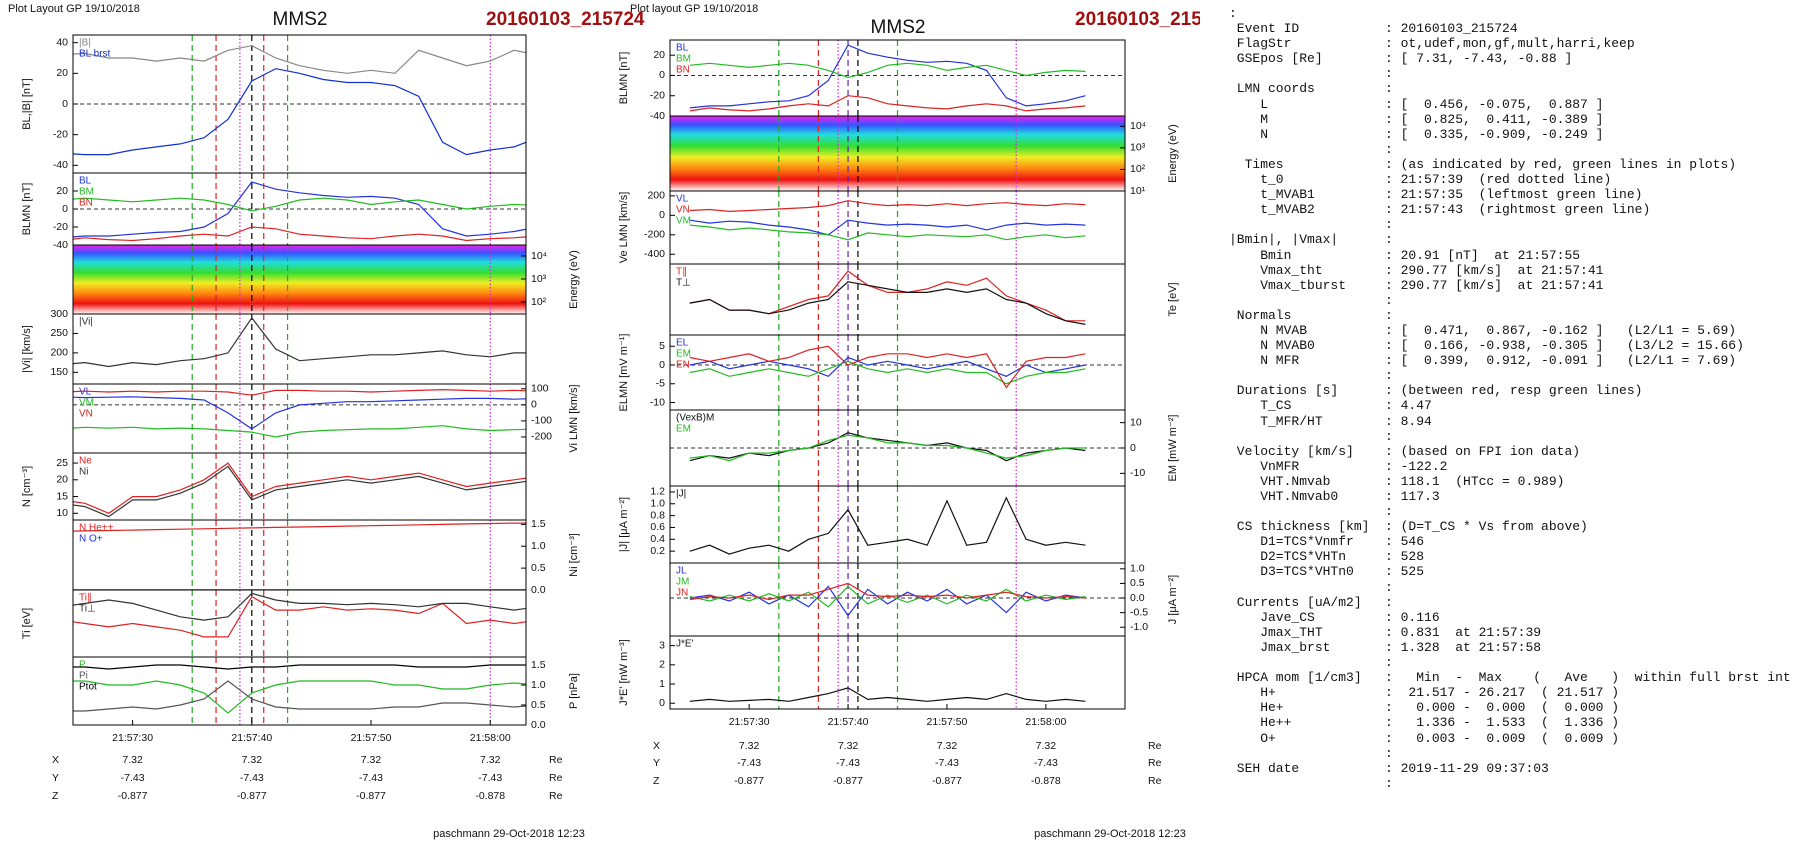 The height and width of the screenshot is (841, 1804). Describe the element at coordinates (85, 461) in the screenshot. I see `legend-entry: Ne` at that location.